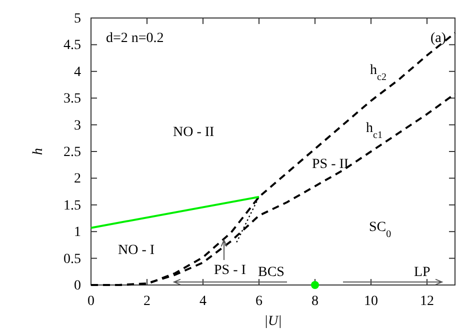 The image size is (473, 331). What do you see at coordinates (273, 321) in the screenshot?
I see `x-axis-title: |U|` at bounding box center [273, 321].